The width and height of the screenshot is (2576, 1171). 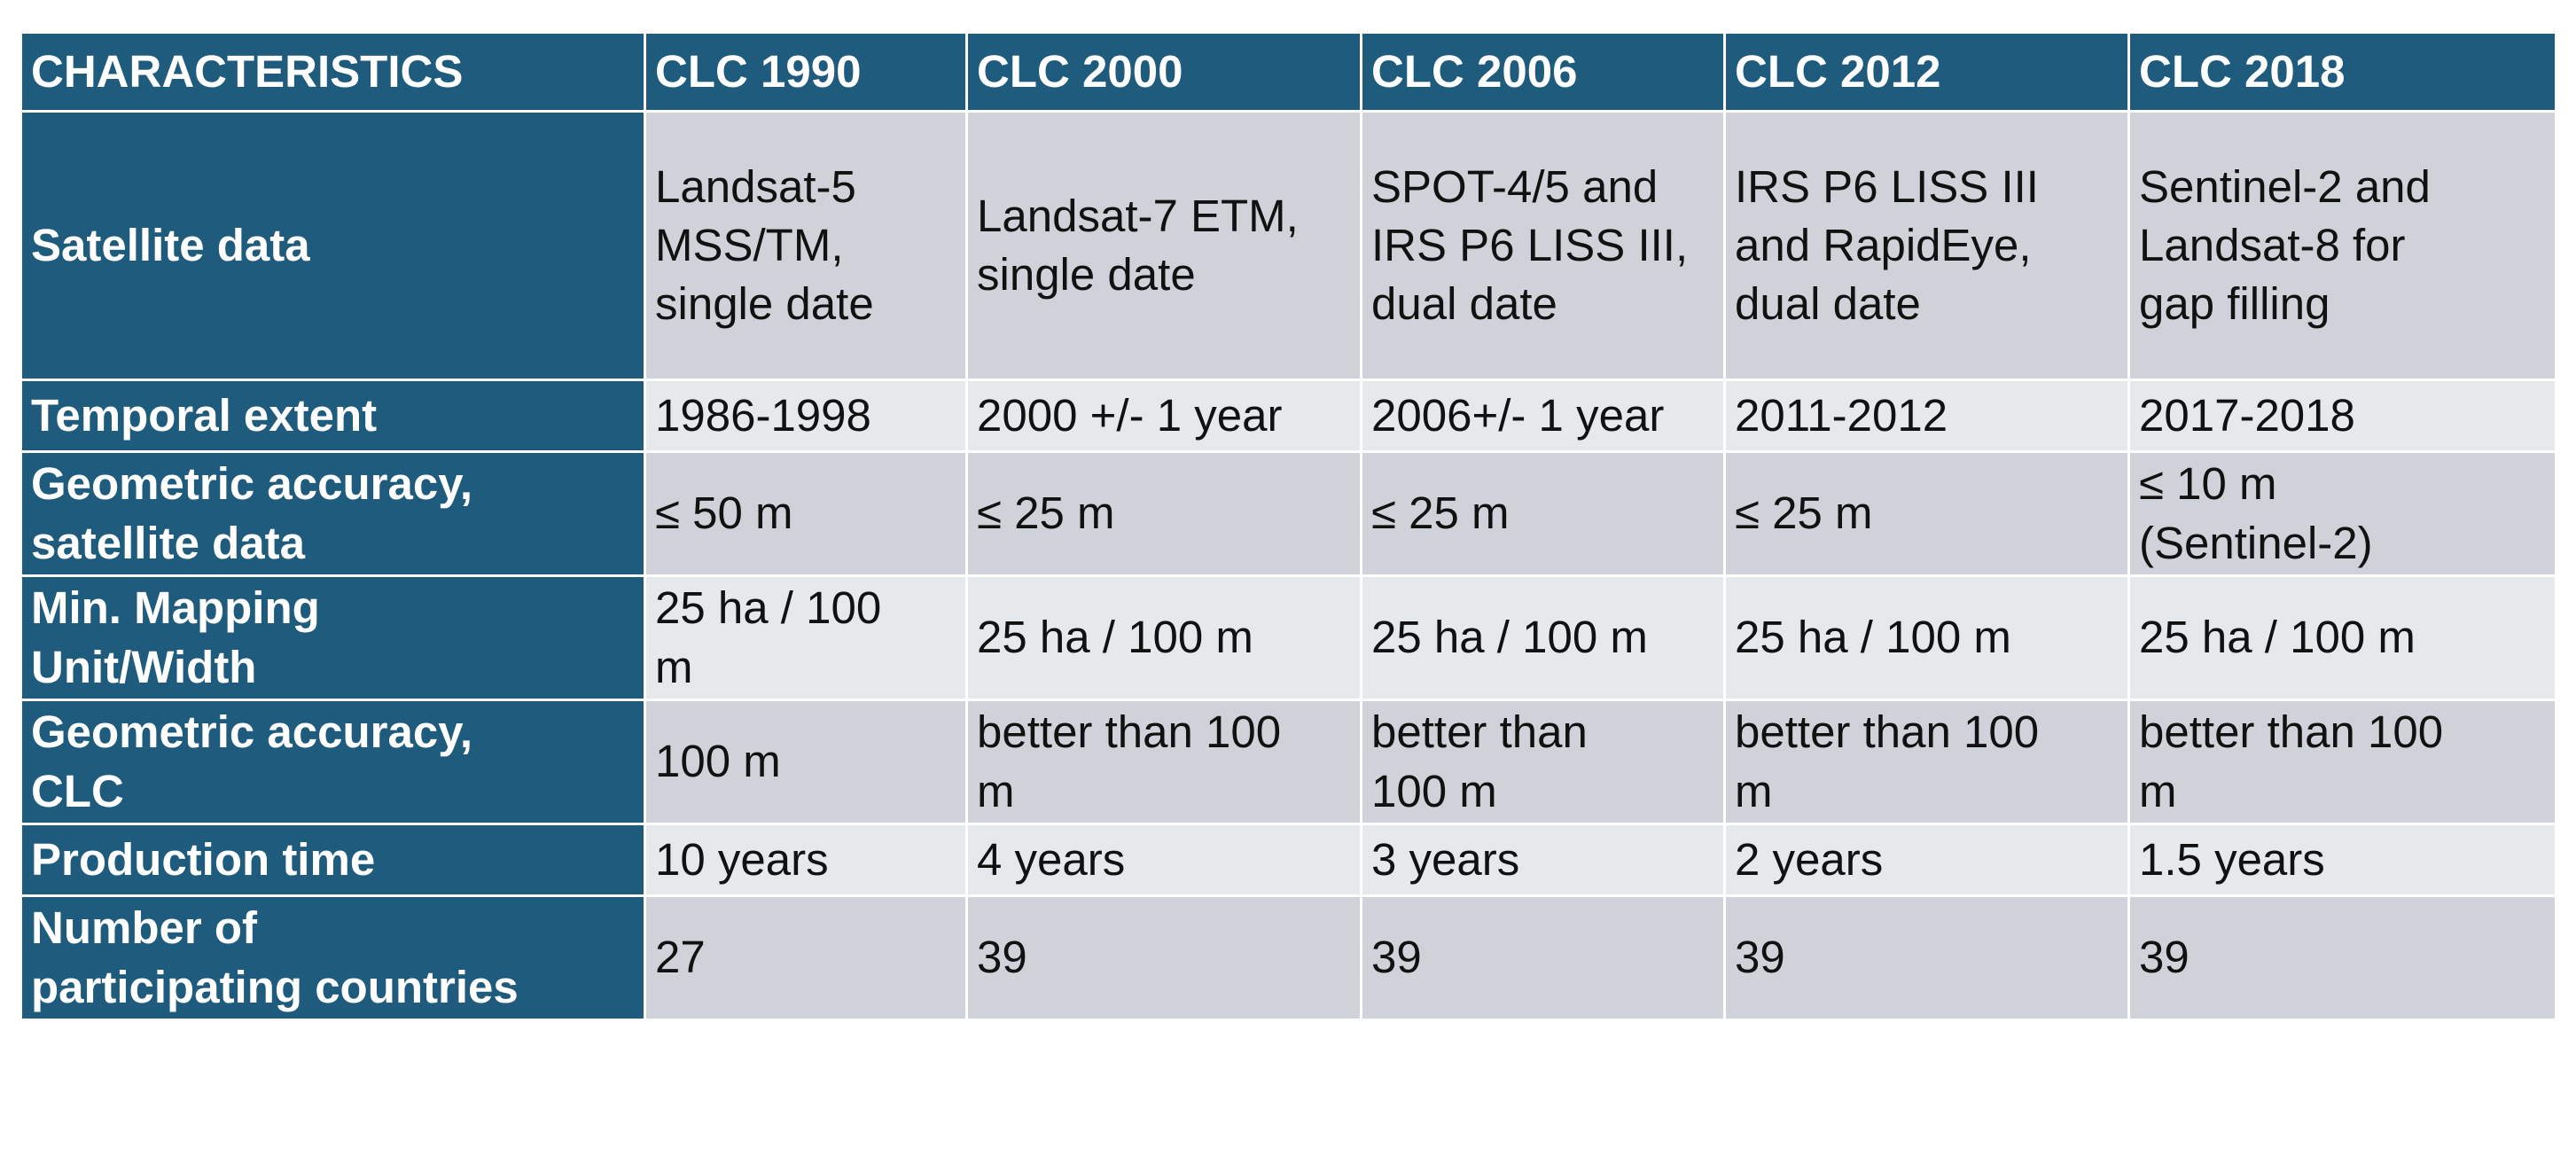 I want to click on table-cell: ≤ 50 m, so click(x=806, y=513).